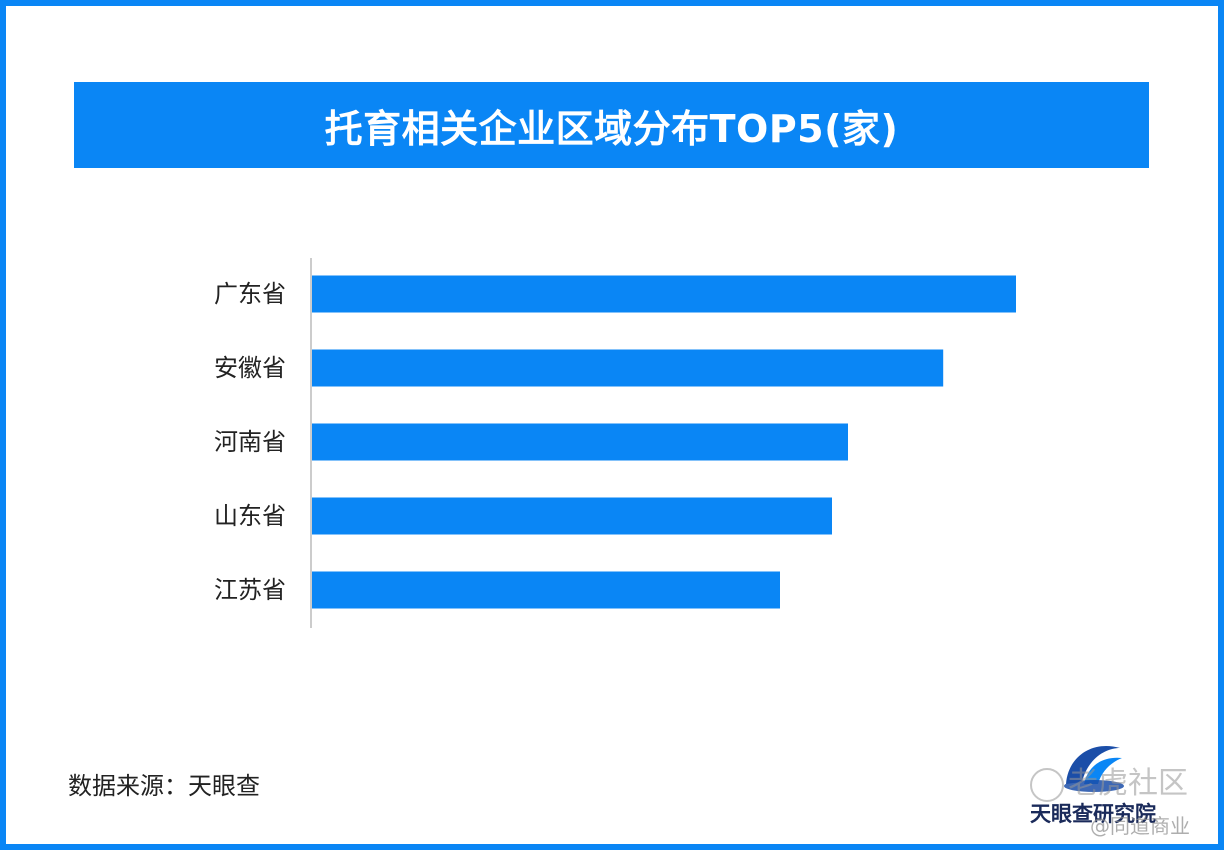 The height and width of the screenshot is (850, 1224). What do you see at coordinates (1047, 784) in the screenshot?
I see `tiger-watermark-icon` at bounding box center [1047, 784].